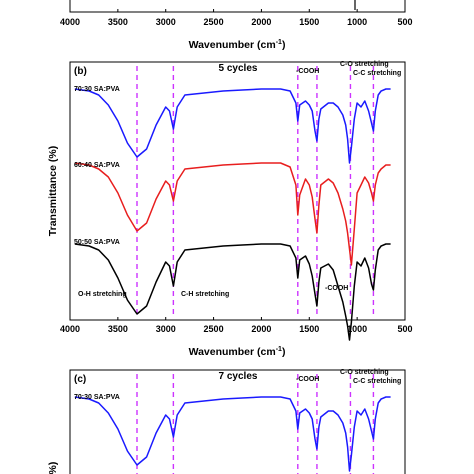 The image size is (474, 474). What do you see at coordinates (102, 294) in the screenshot?
I see `annotation-oh-stretching: O-H stretching` at bounding box center [102, 294].